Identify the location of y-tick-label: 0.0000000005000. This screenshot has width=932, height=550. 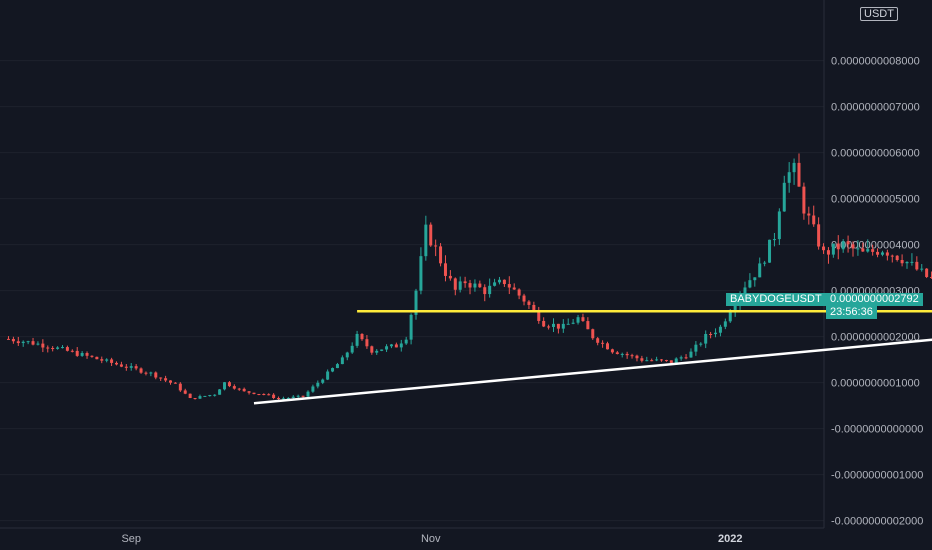
(875, 200).